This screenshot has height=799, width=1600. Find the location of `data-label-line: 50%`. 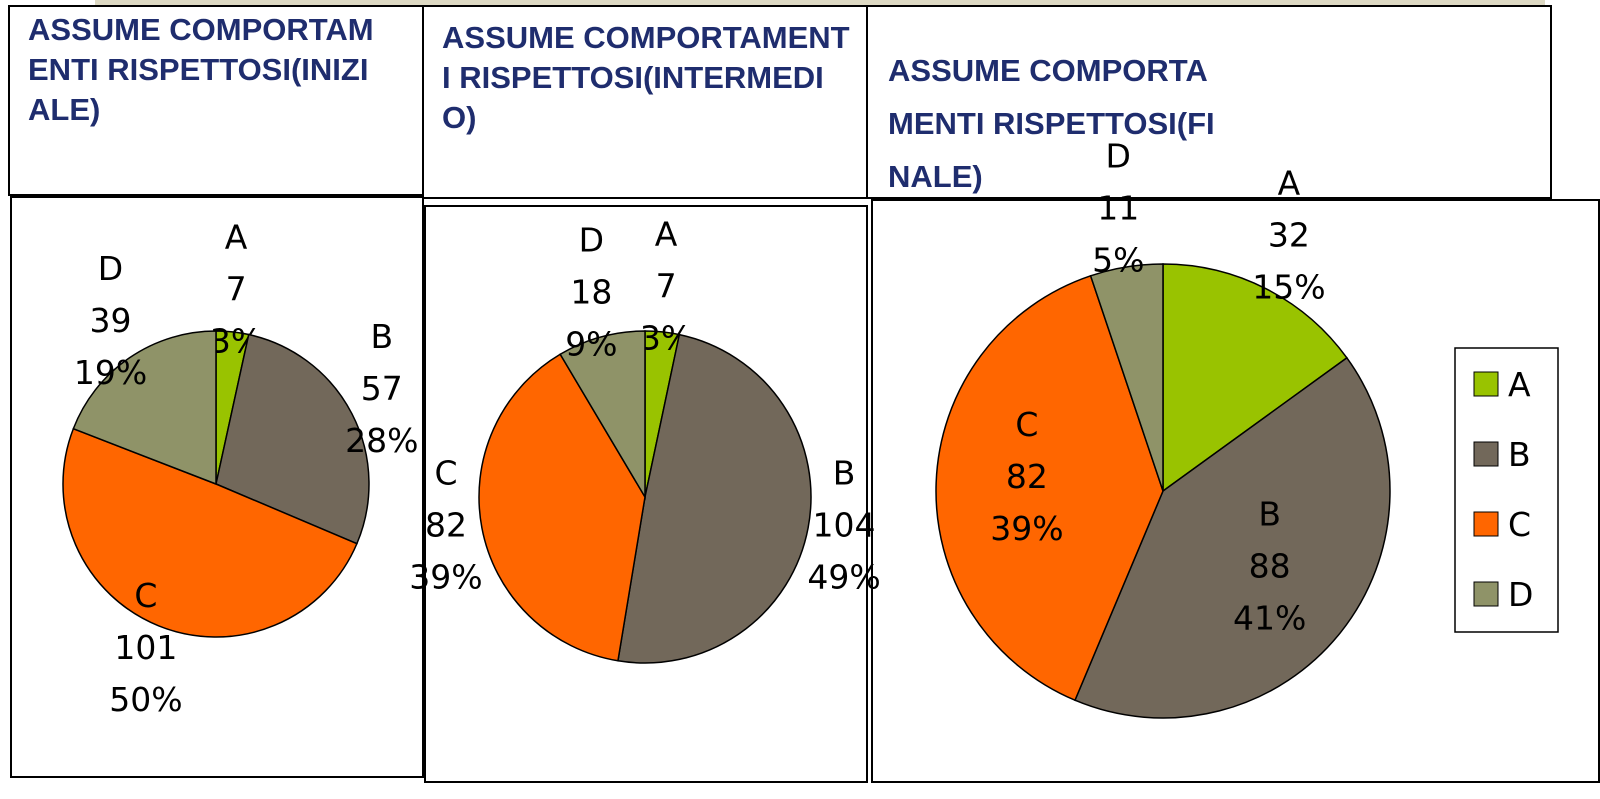

data-label-line: 50% is located at coordinates (145, 699).